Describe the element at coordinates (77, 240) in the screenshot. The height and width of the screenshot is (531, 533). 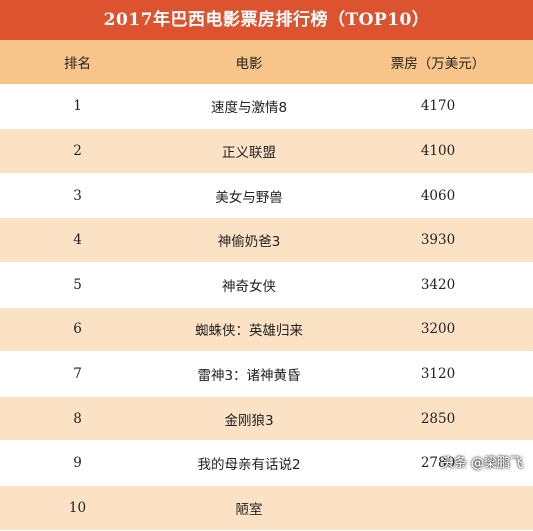
I see `rank-cell: 4` at that location.